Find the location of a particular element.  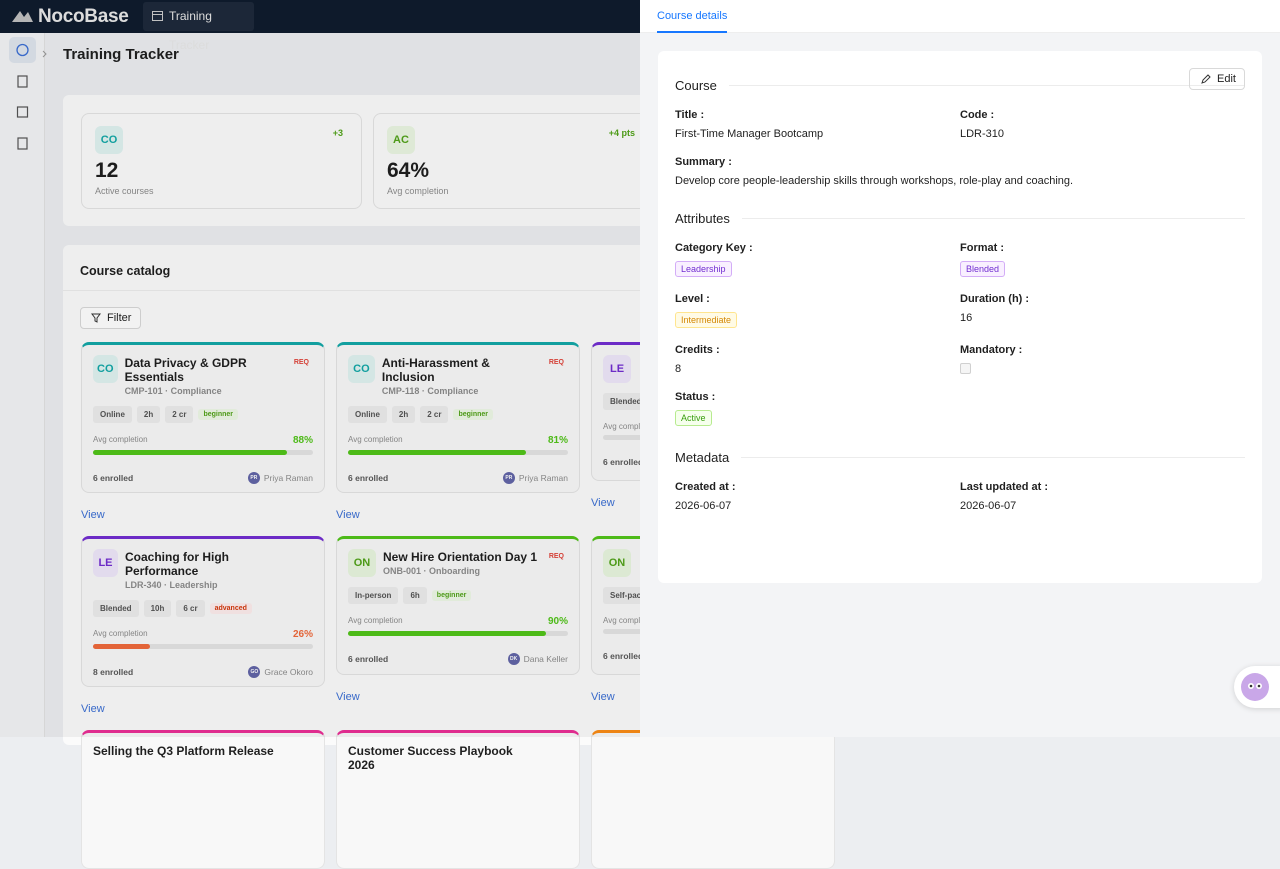

logo-icon is located at coordinates (22, 16).